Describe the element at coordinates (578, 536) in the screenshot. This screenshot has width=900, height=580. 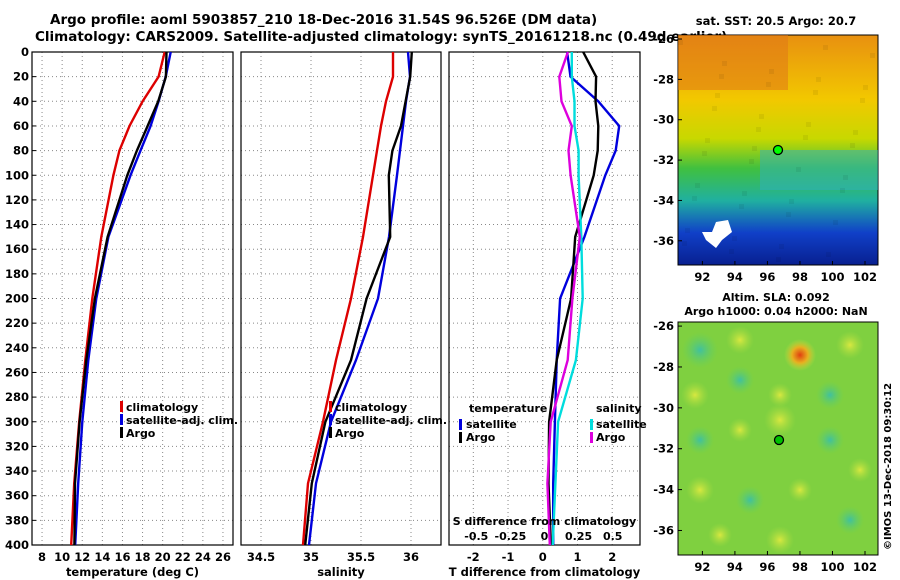
I see `s-tick-label: 0.25` at that location.